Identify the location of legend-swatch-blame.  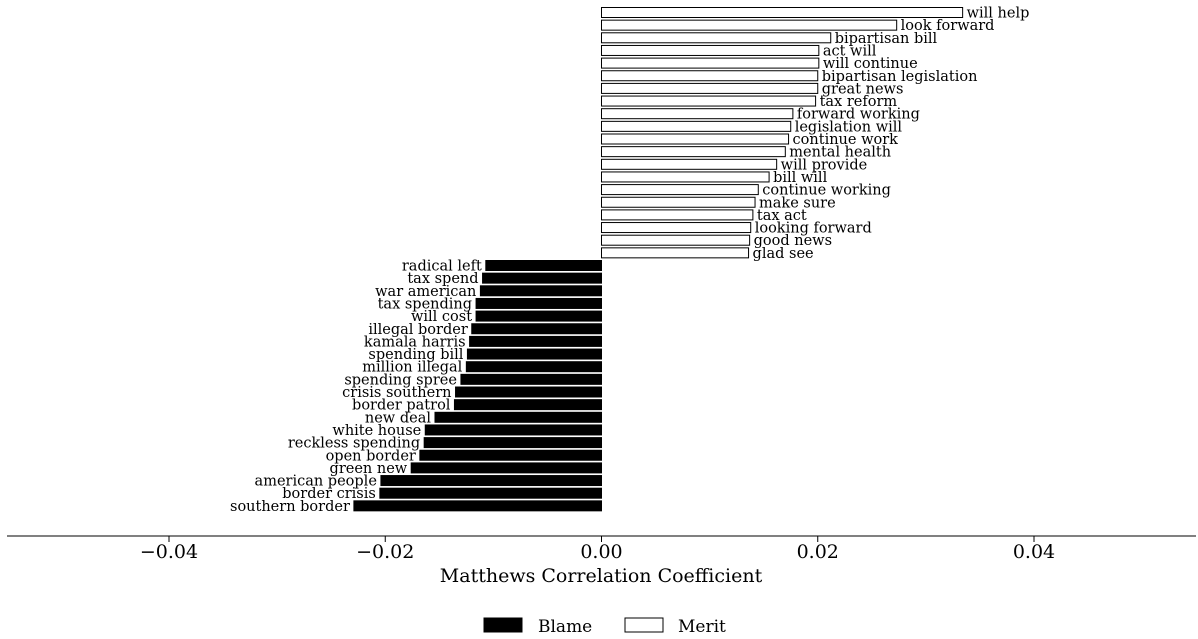
(503, 625).